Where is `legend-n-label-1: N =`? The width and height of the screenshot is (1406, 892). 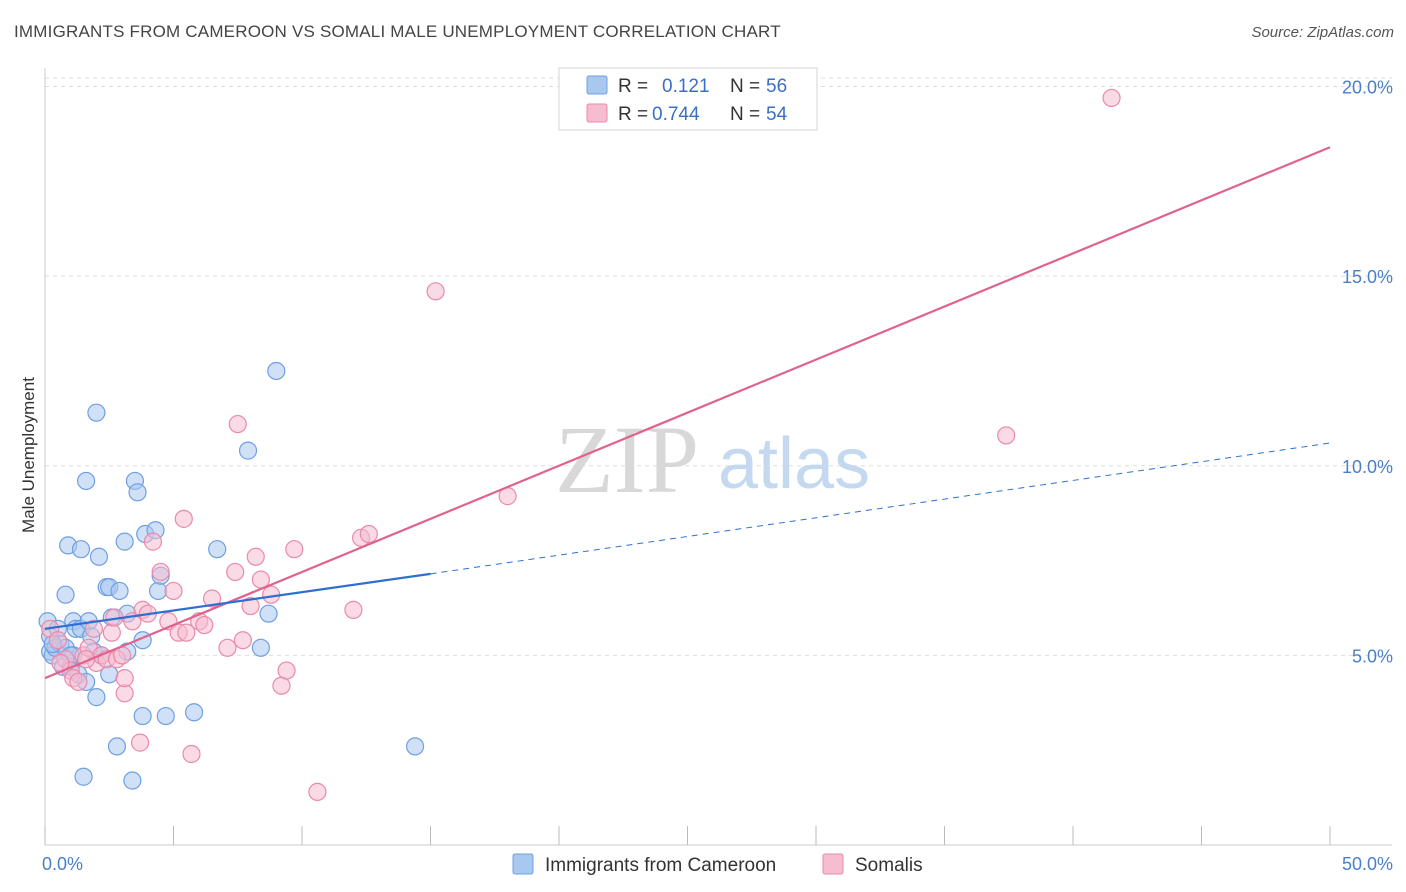 legend-n-label-1: N = is located at coordinates (745, 86).